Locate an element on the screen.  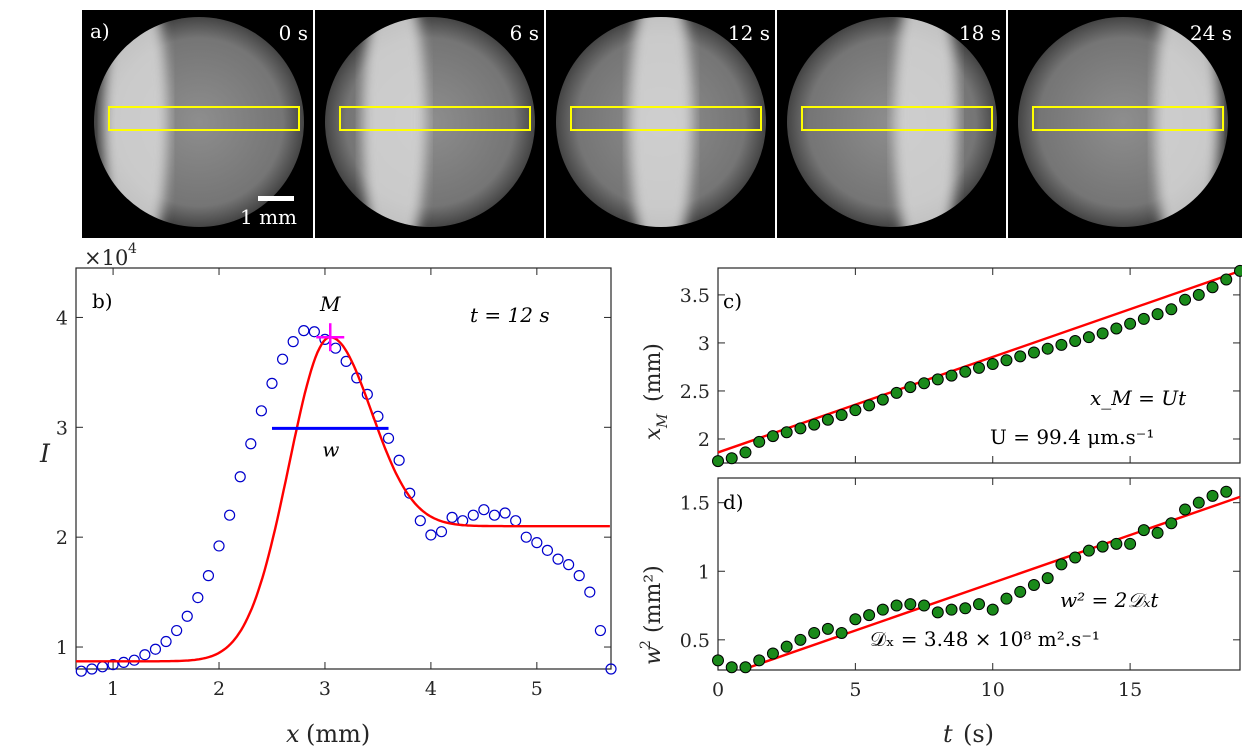
panel-d-data is located at coordinates (972, 579).